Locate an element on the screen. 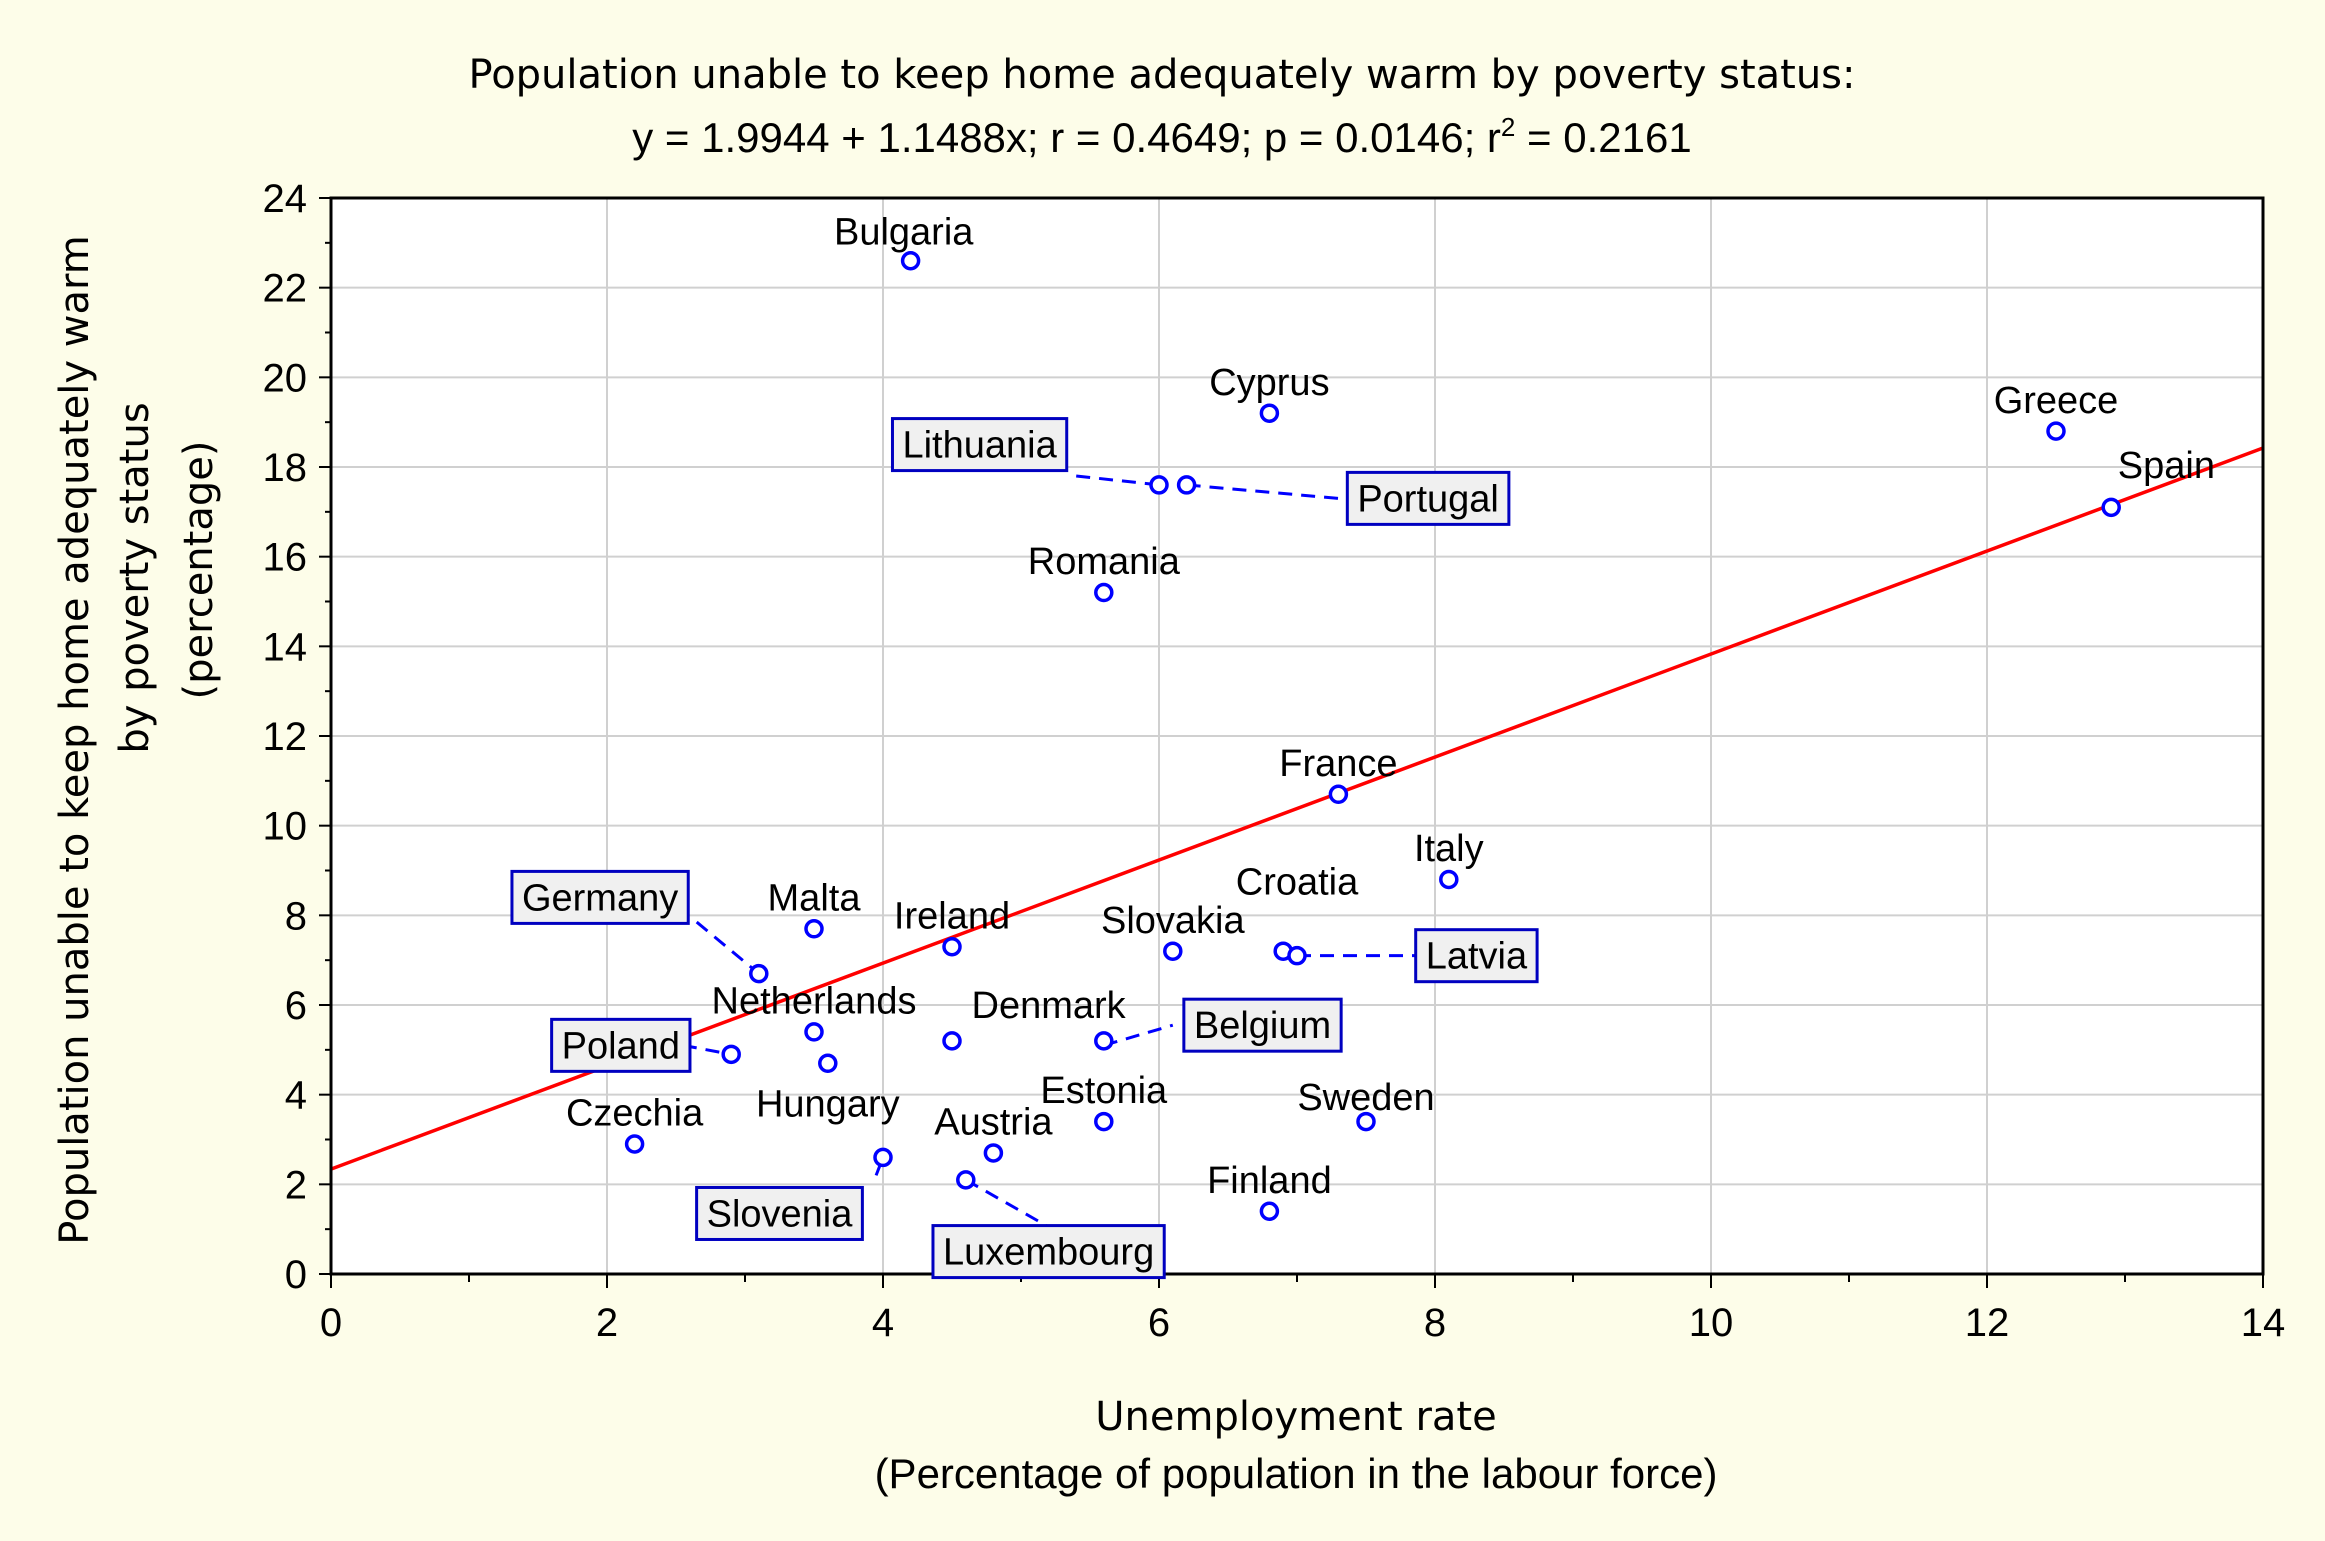 The height and width of the screenshot is (1541, 2325). y-tick-label-20: 20 is located at coordinates (285, 378).